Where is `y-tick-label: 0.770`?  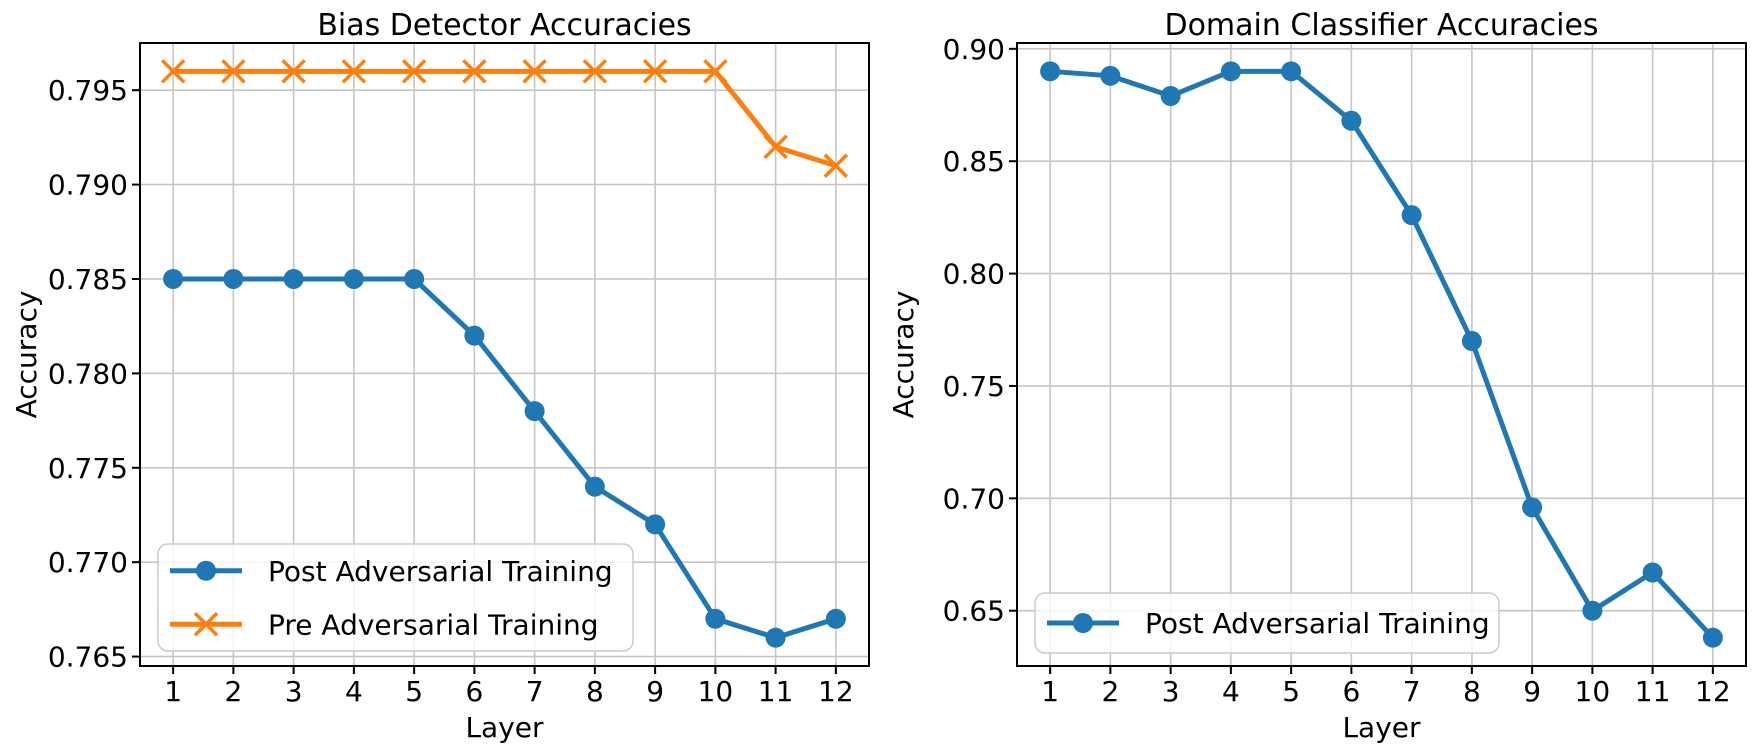 y-tick-label: 0.770 is located at coordinates (88, 562).